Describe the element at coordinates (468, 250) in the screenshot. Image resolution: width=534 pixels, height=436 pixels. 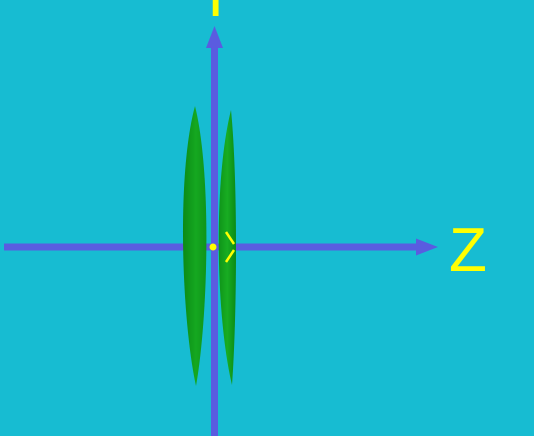
I see `z-axis-label: Z` at that location.